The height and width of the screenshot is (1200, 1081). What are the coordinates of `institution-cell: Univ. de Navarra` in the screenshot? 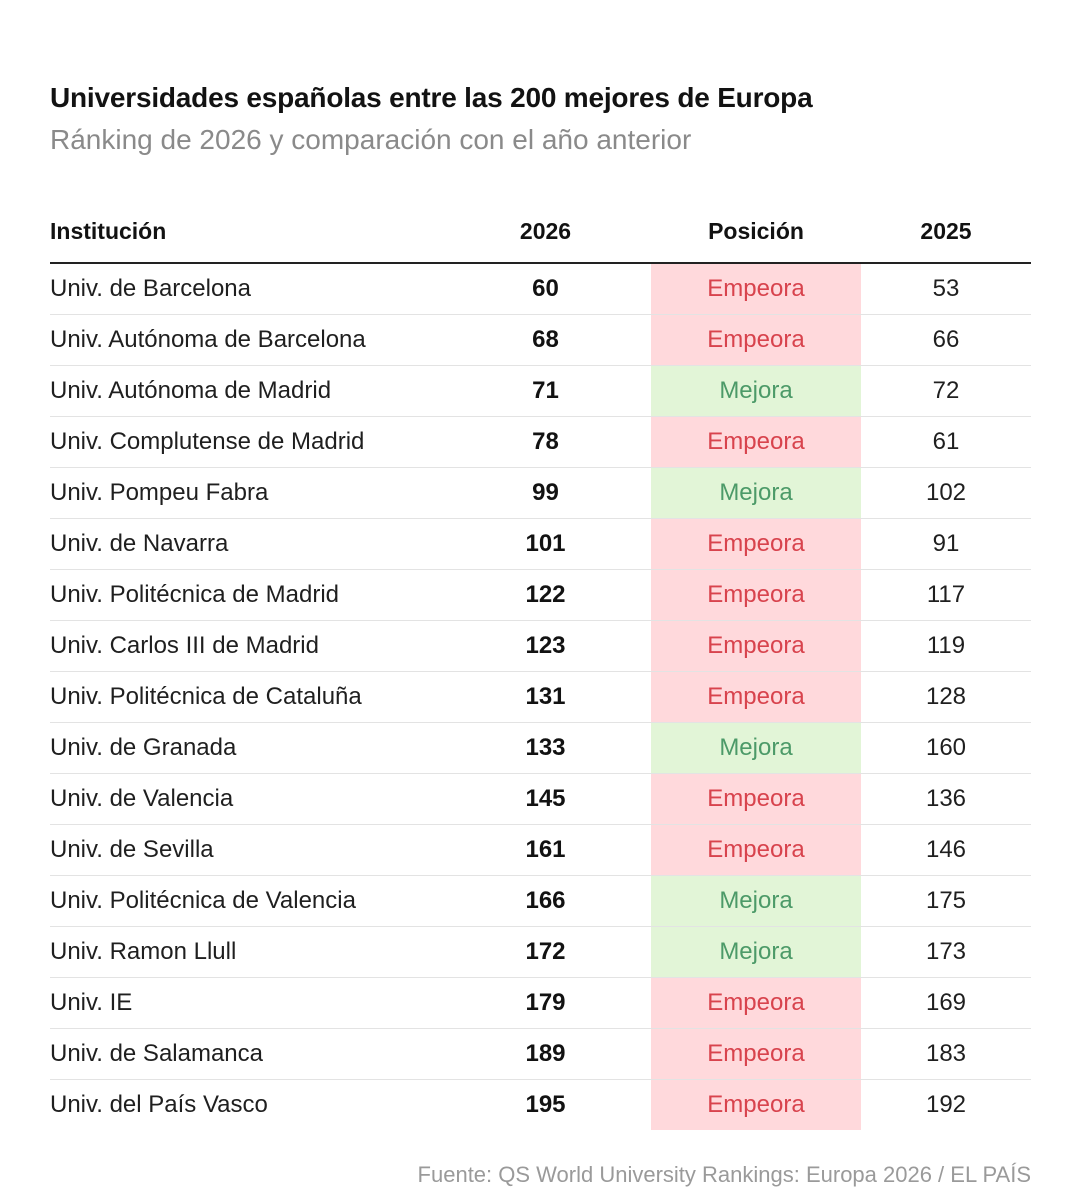 It's located at (245, 544).